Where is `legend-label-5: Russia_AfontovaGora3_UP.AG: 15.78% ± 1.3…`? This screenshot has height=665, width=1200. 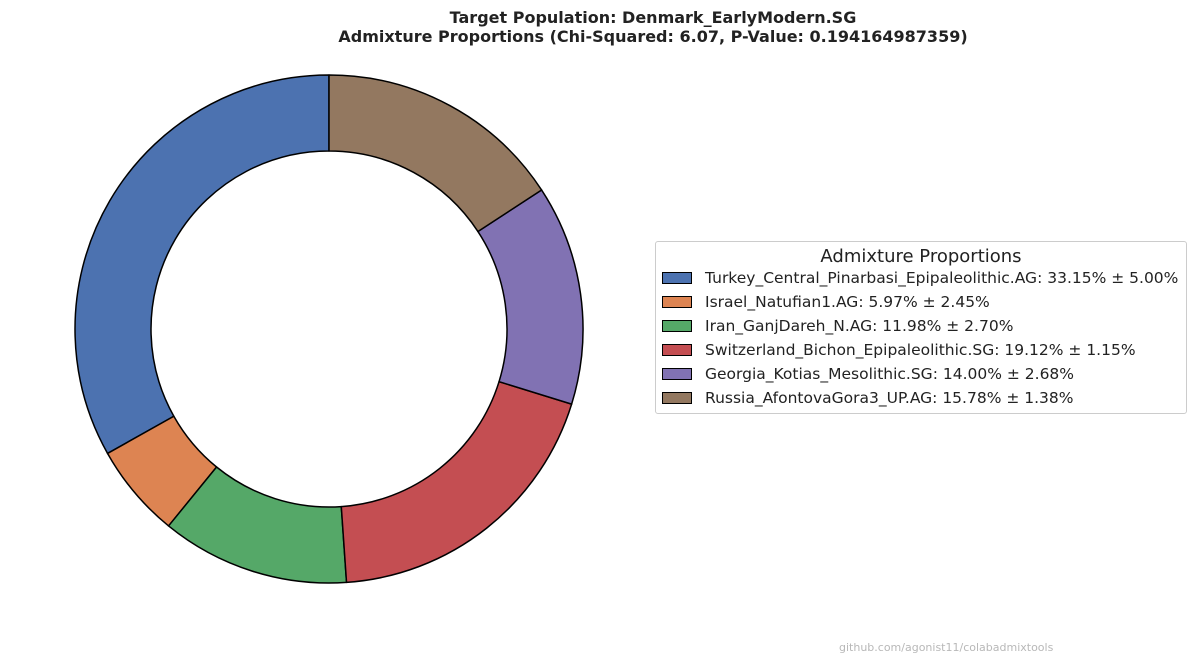
legend-label-5: Russia_AfontovaGora3_UP.AG: 15.78% ± 1.3… is located at coordinates (889, 398).